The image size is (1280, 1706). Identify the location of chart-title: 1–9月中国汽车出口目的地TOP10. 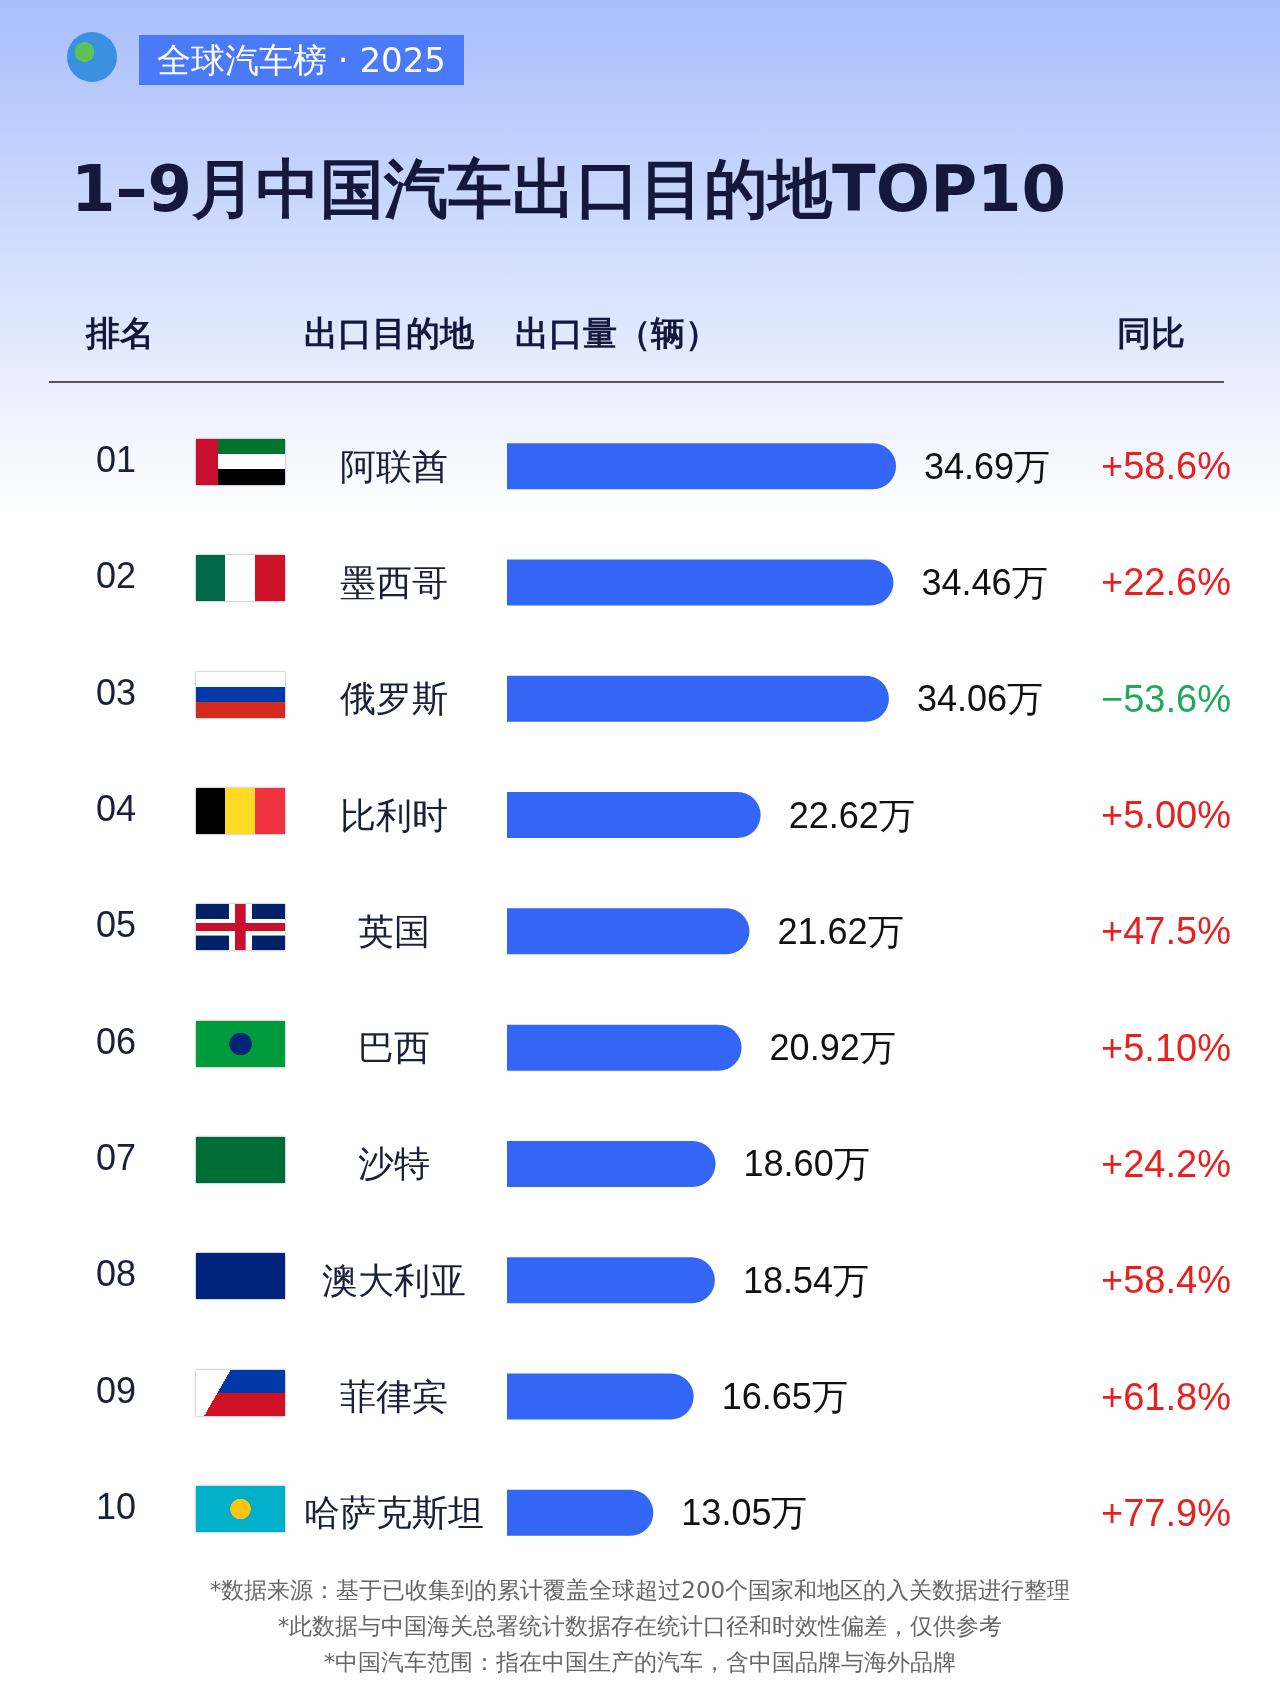
(569, 189).